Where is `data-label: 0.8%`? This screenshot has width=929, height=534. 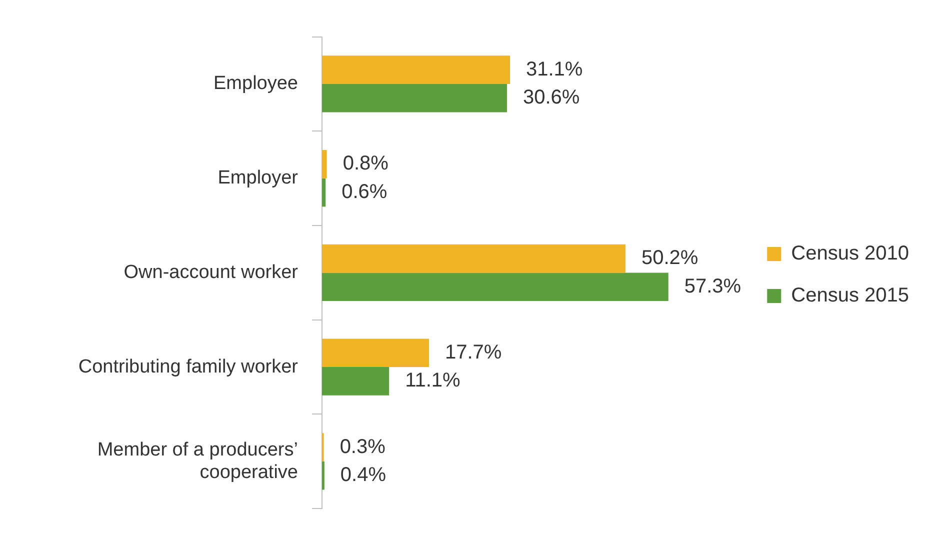
data-label: 0.8% is located at coordinates (365, 163).